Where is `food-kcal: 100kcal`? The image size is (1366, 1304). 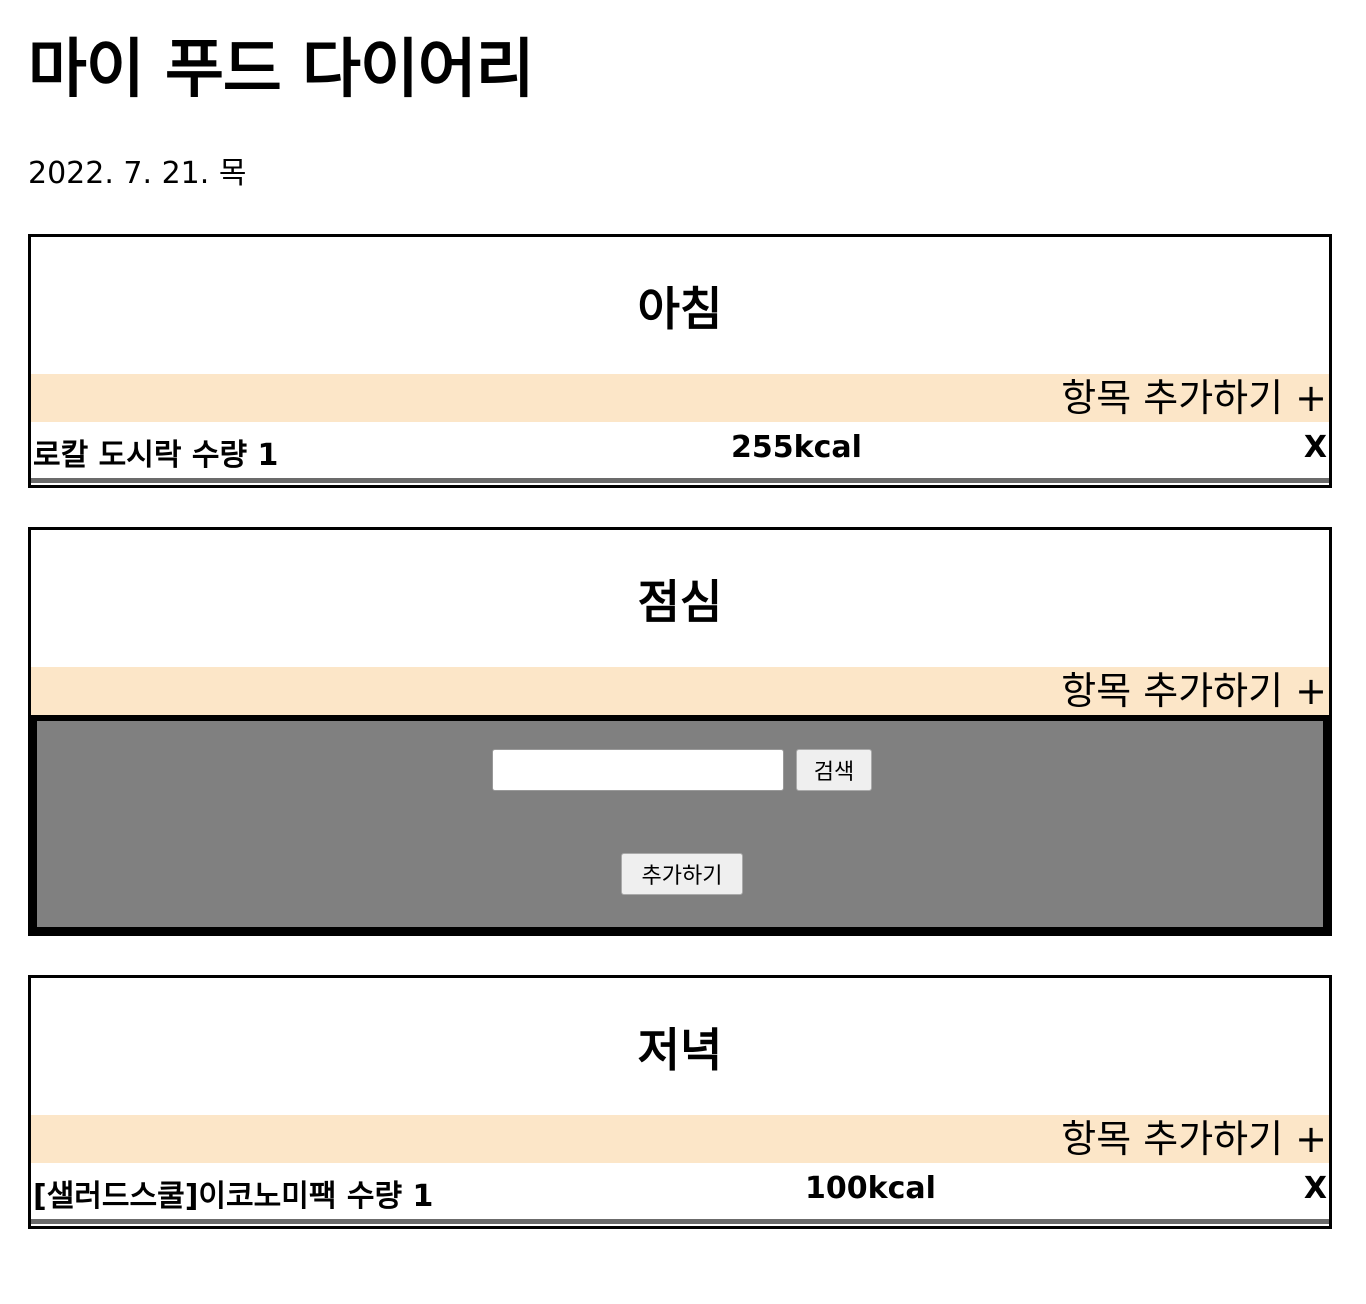 food-kcal: 100kcal is located at coordinates (870, 1188).